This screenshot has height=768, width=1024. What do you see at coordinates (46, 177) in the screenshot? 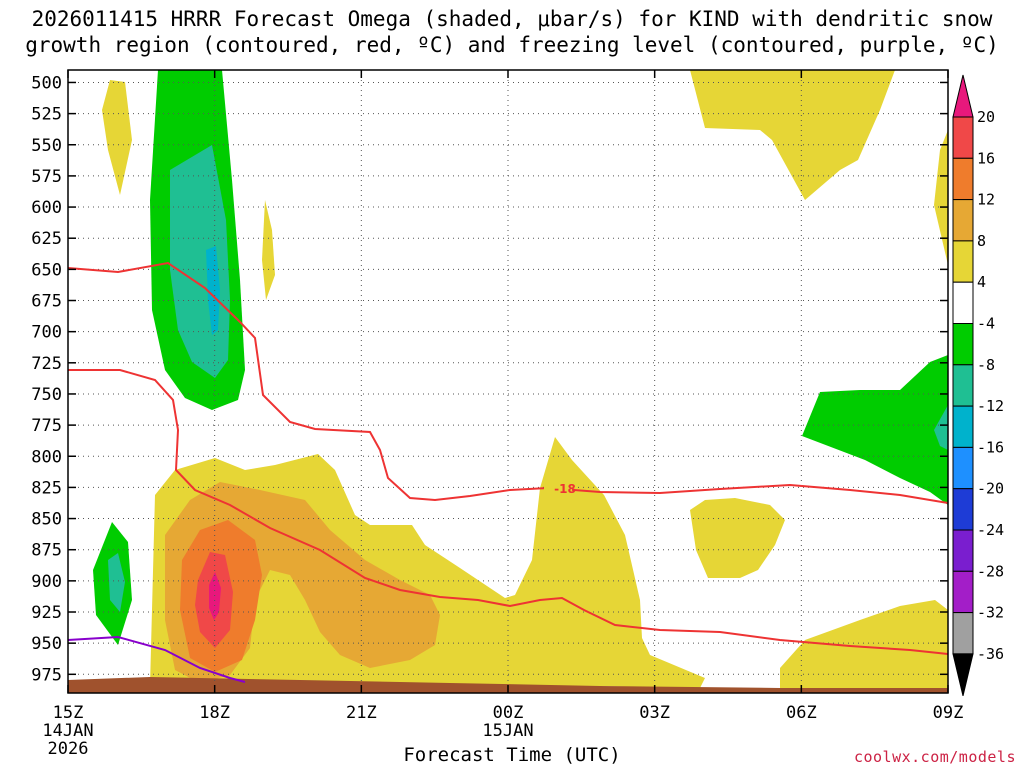
I see `y-tick-label: 575` at bounding box center [46, 177].